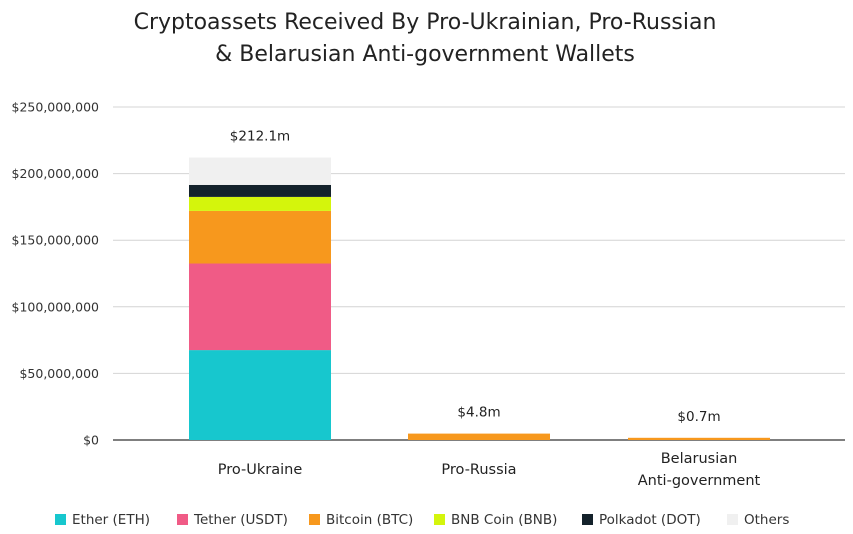  I want to click on bar-total-label: $212.1m, so click(260, 136).